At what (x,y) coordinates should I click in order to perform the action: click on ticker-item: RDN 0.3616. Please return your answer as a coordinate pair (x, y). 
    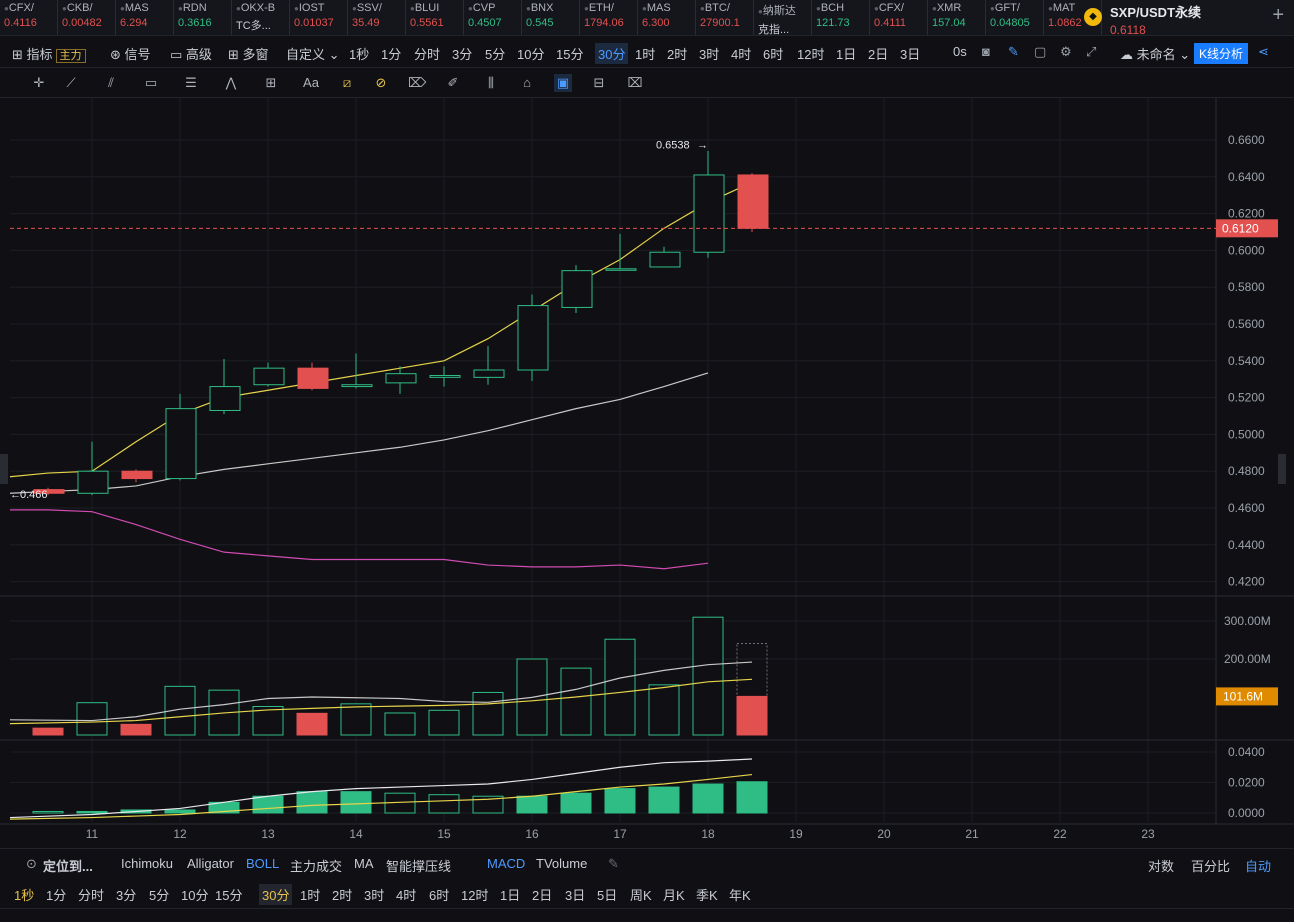
    Looking at the image, I should click on (203, 17).